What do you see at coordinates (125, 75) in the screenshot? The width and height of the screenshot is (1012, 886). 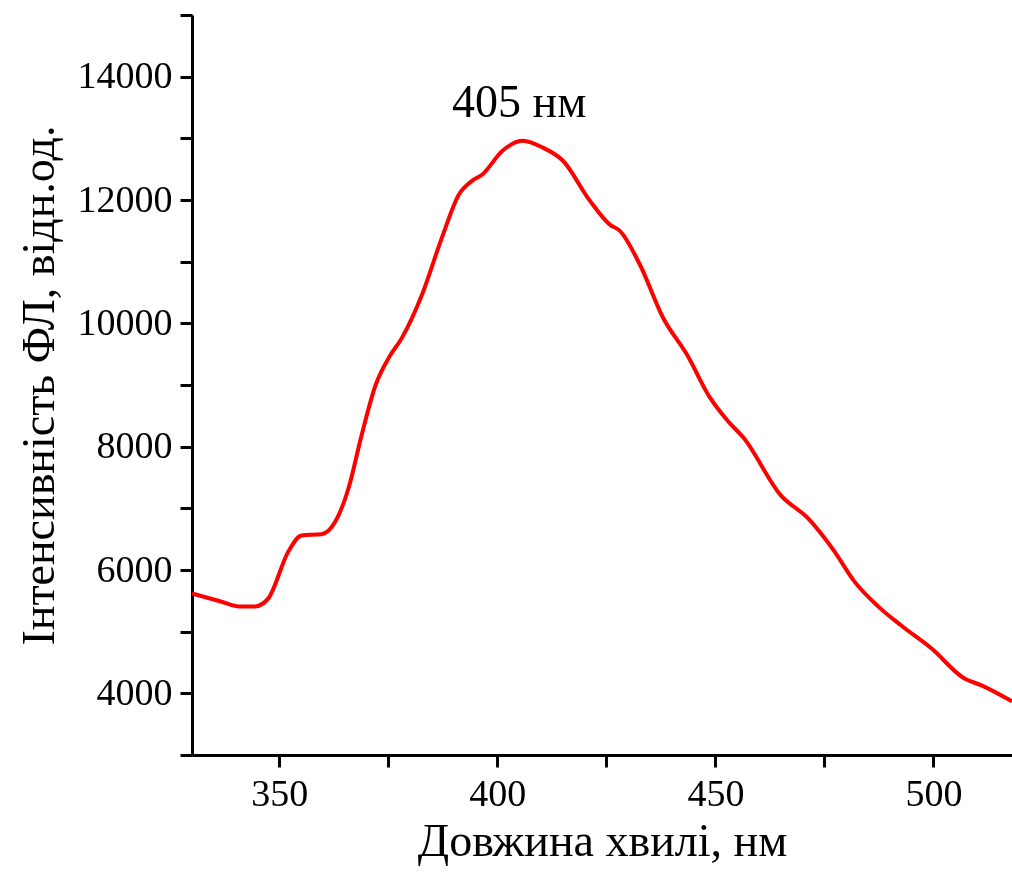 I see `y-tick-label: 14000` at bounding box center [125, 75].